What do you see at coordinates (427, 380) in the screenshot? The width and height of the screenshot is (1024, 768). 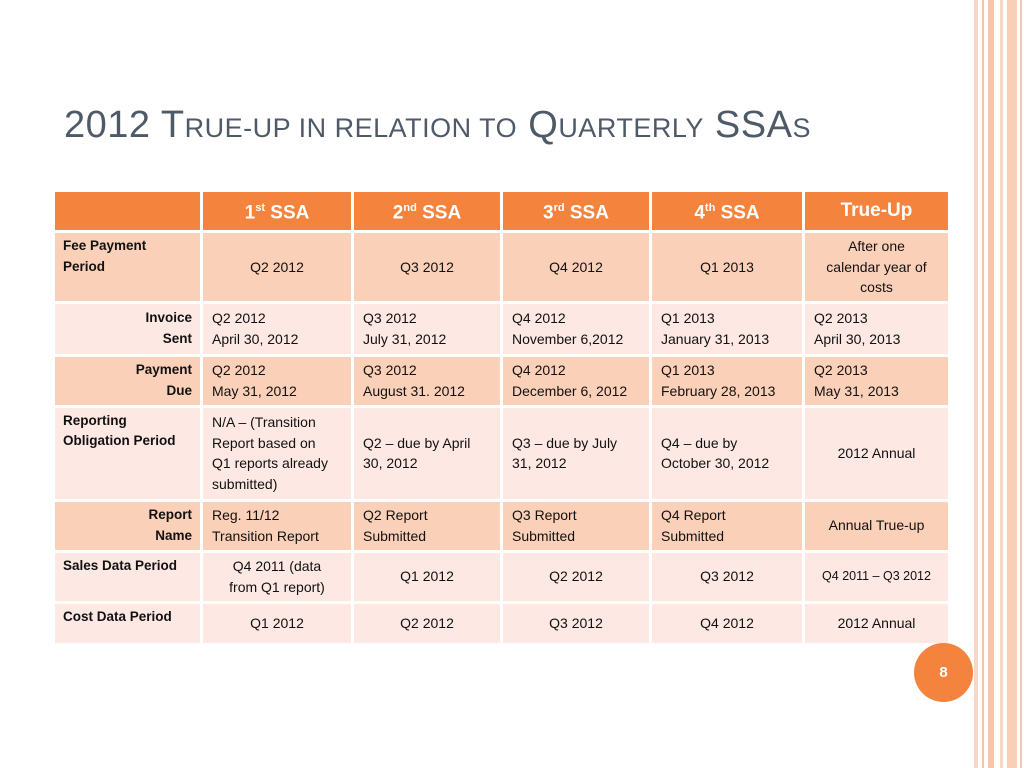 I see `table-cell: Q3 2012 August 31. 2012` at bounding box center [427, 380].